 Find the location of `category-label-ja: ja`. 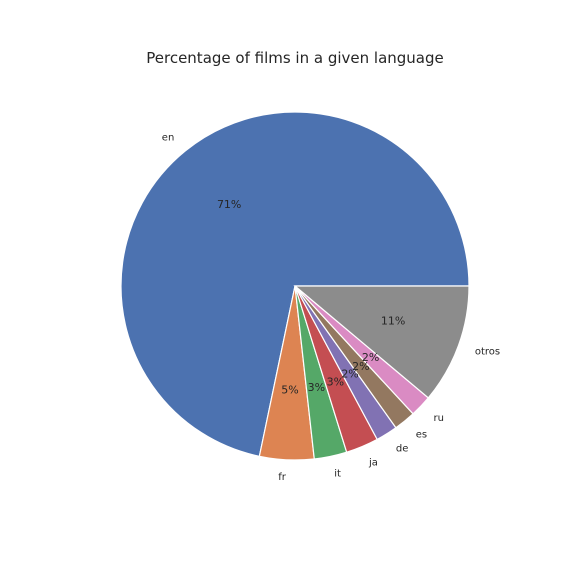

category-label-ja: ja is located at coordinates (373, 463).